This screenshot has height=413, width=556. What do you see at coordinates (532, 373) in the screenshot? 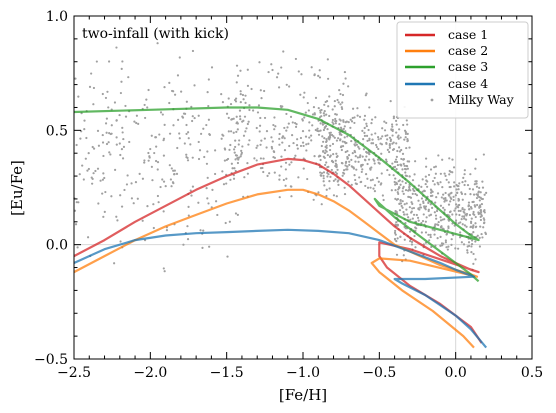
I see `x-tick-label: 0.5` at bounding box center [532, 373].